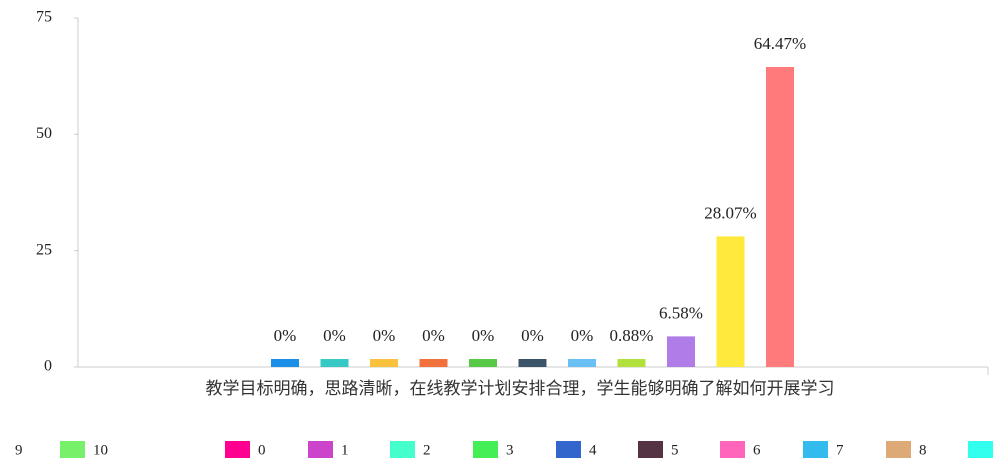  Describe the element at coordinates (44, 17) in the screenshot. I see `y-tick-label: 75` at that location.